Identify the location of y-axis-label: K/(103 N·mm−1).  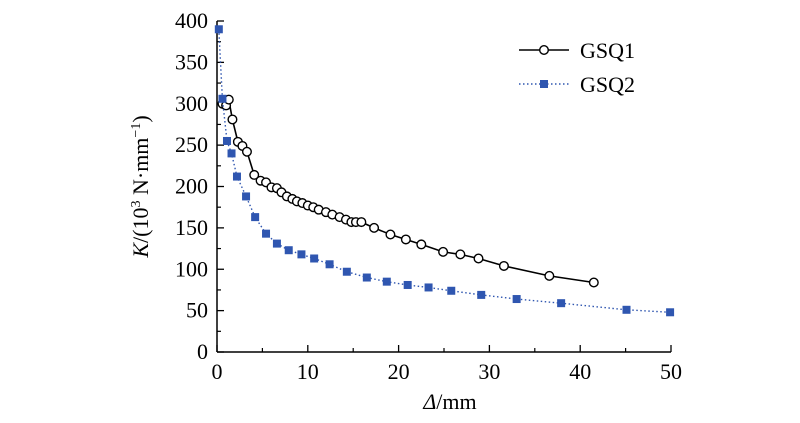
(140, 186).